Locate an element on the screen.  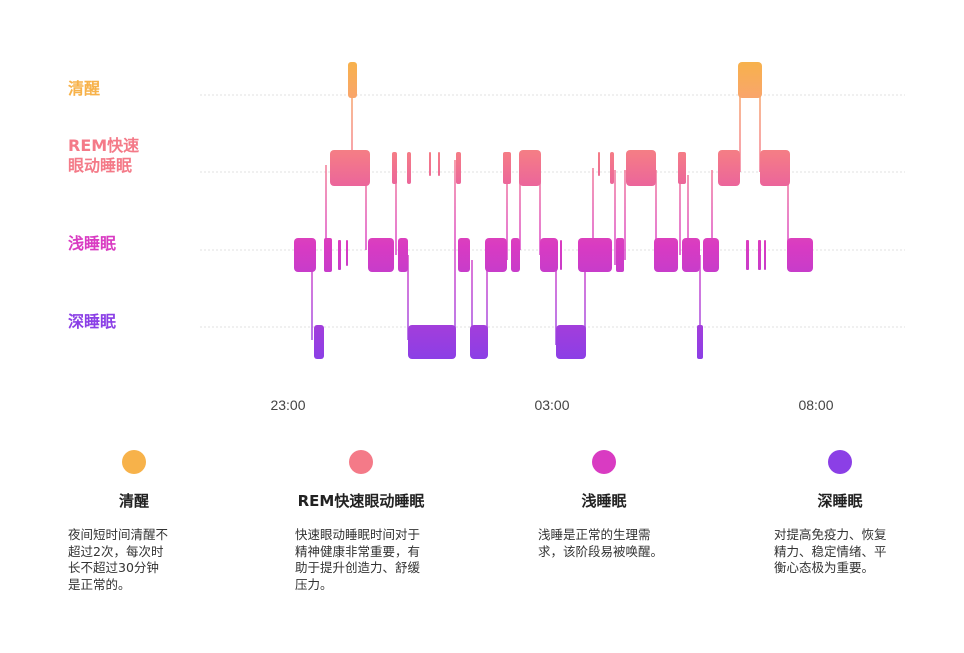
legend-item-light: 浅睡眠 浅睡是正常的生理需 求，该阶段易被唤醒。 is located at coordinates (604, 505).